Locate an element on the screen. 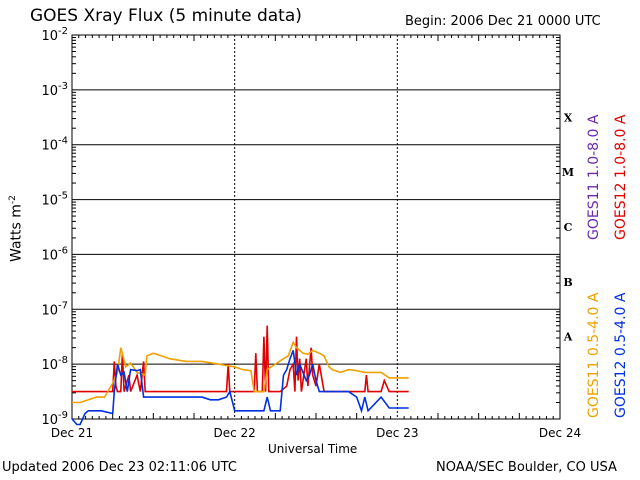 Image resolution: width=640 pixels, height=480 pixels. legend-entry: GOES11 1.0-8.0 A is located at coordinates (594, 177).